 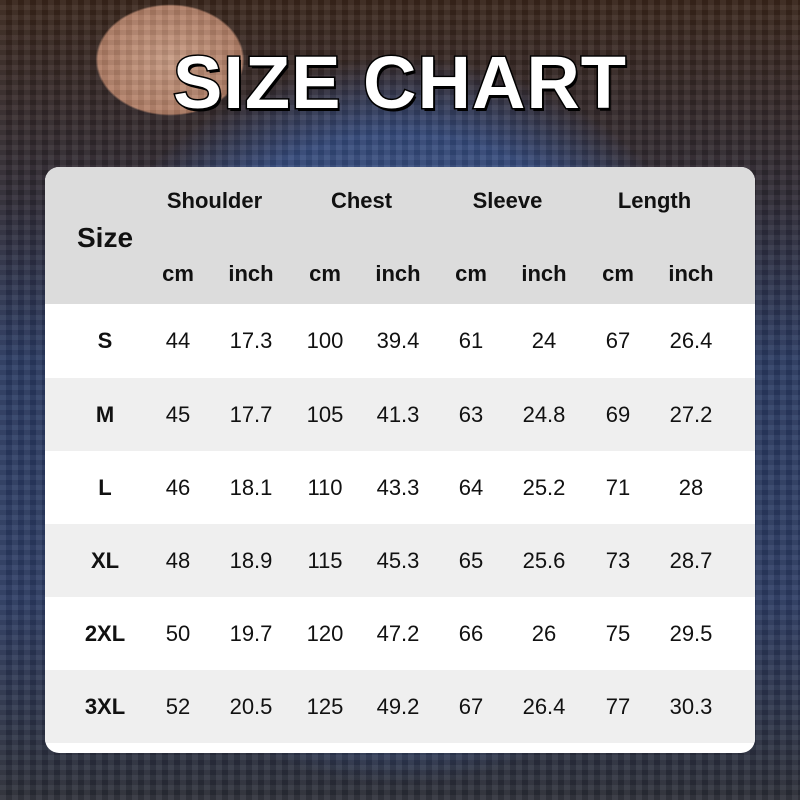 I want to click on measurement-cell: 30.3, so click(x=691, y=706).